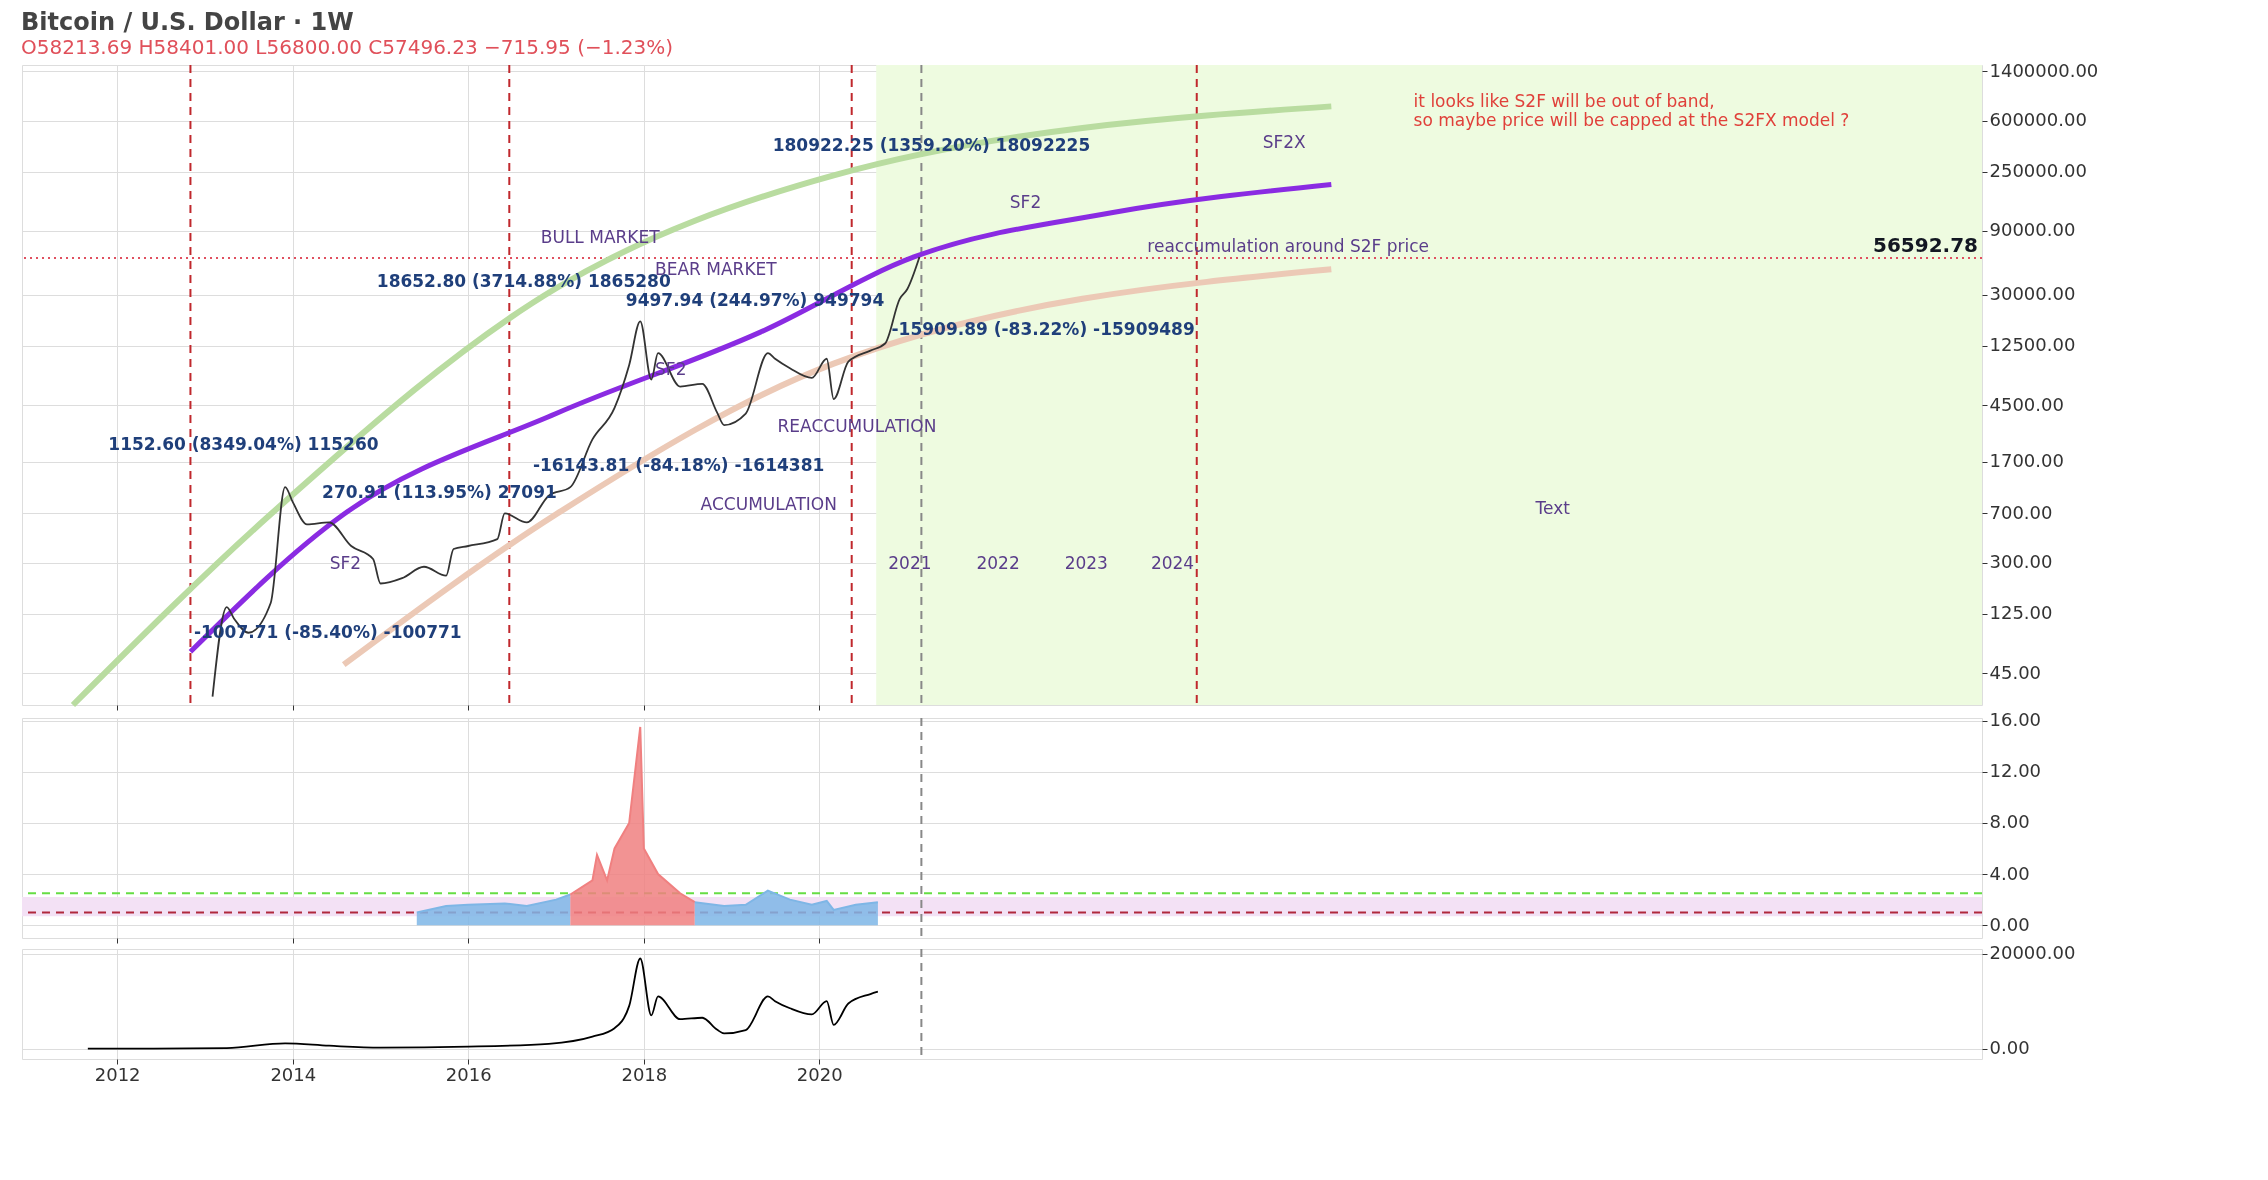  What do you see at coordinates (2021, 613) in the screenshot?
I see `y-tick-label: 125.00` at bounding box center [2021, 613].